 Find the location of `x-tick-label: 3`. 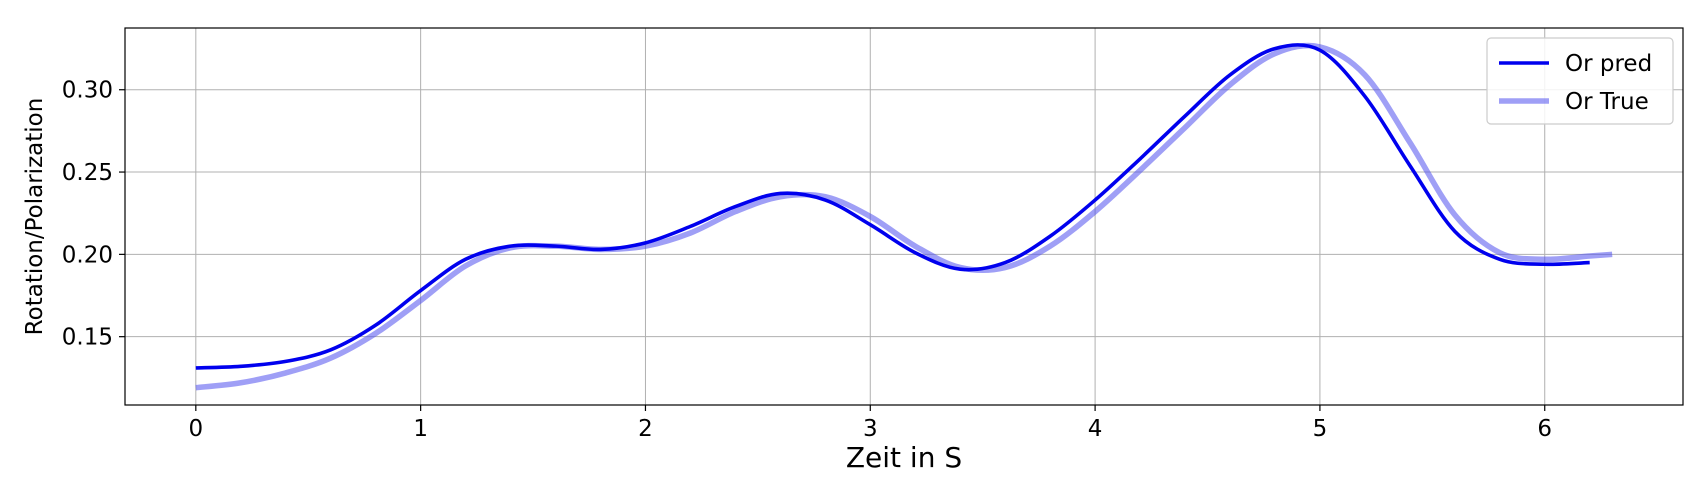

x-tick-label: 3 is located at coordinates (870, 429).